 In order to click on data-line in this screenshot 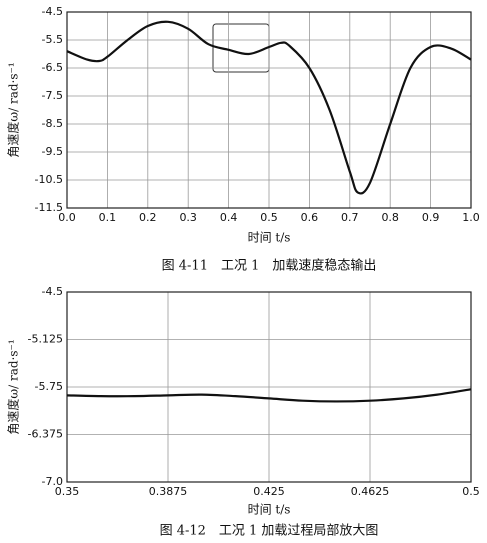, I will do `click(269, 395)`.